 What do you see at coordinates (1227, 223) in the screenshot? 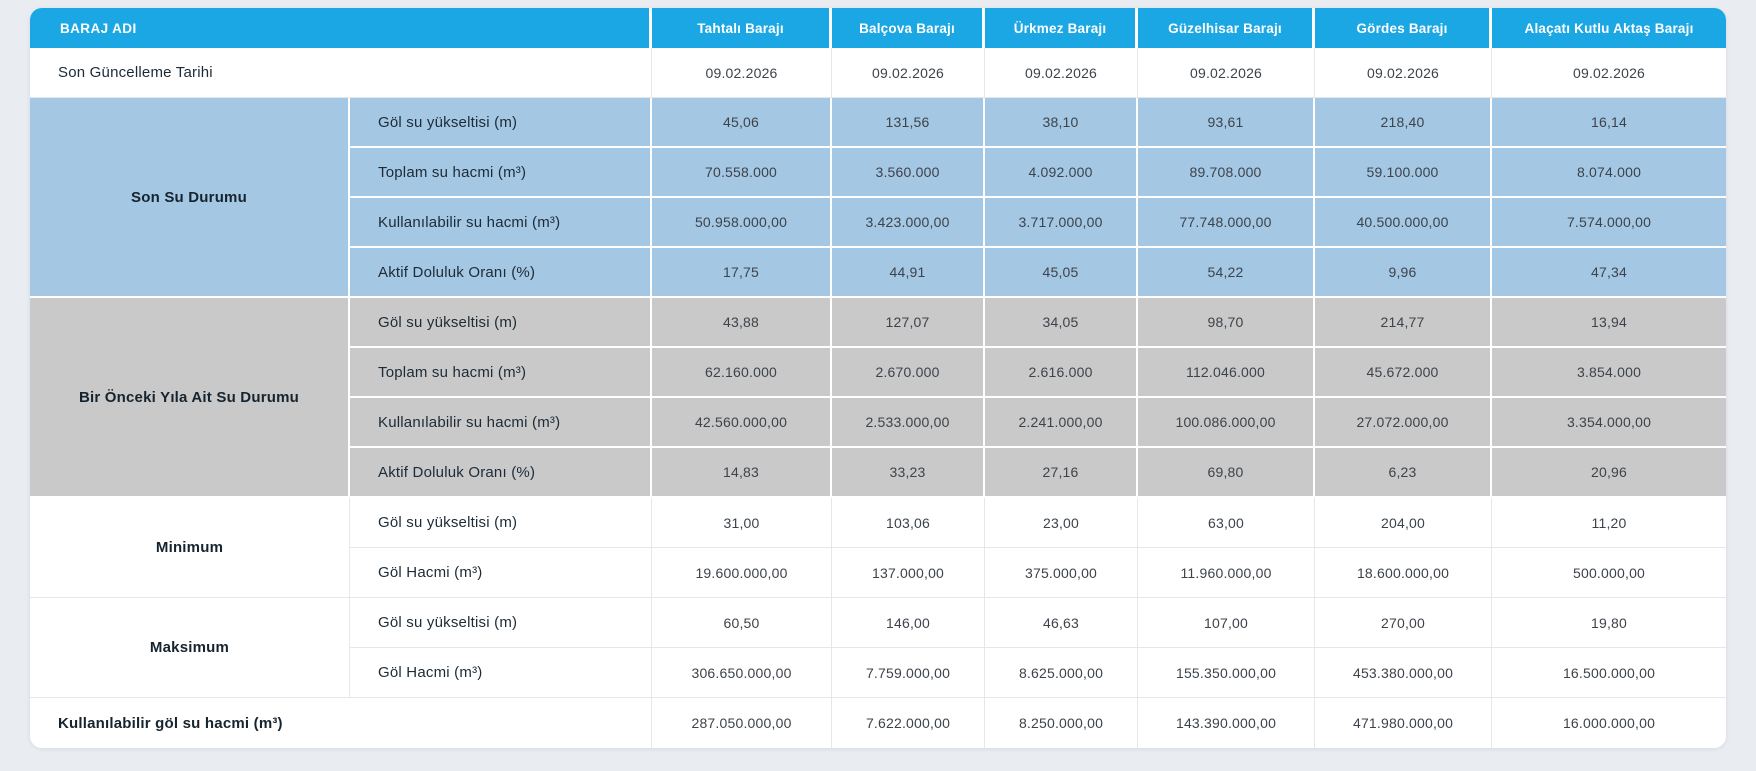
I see `value-cell: 77.748.000,00` at bounding box center [1227, 223].